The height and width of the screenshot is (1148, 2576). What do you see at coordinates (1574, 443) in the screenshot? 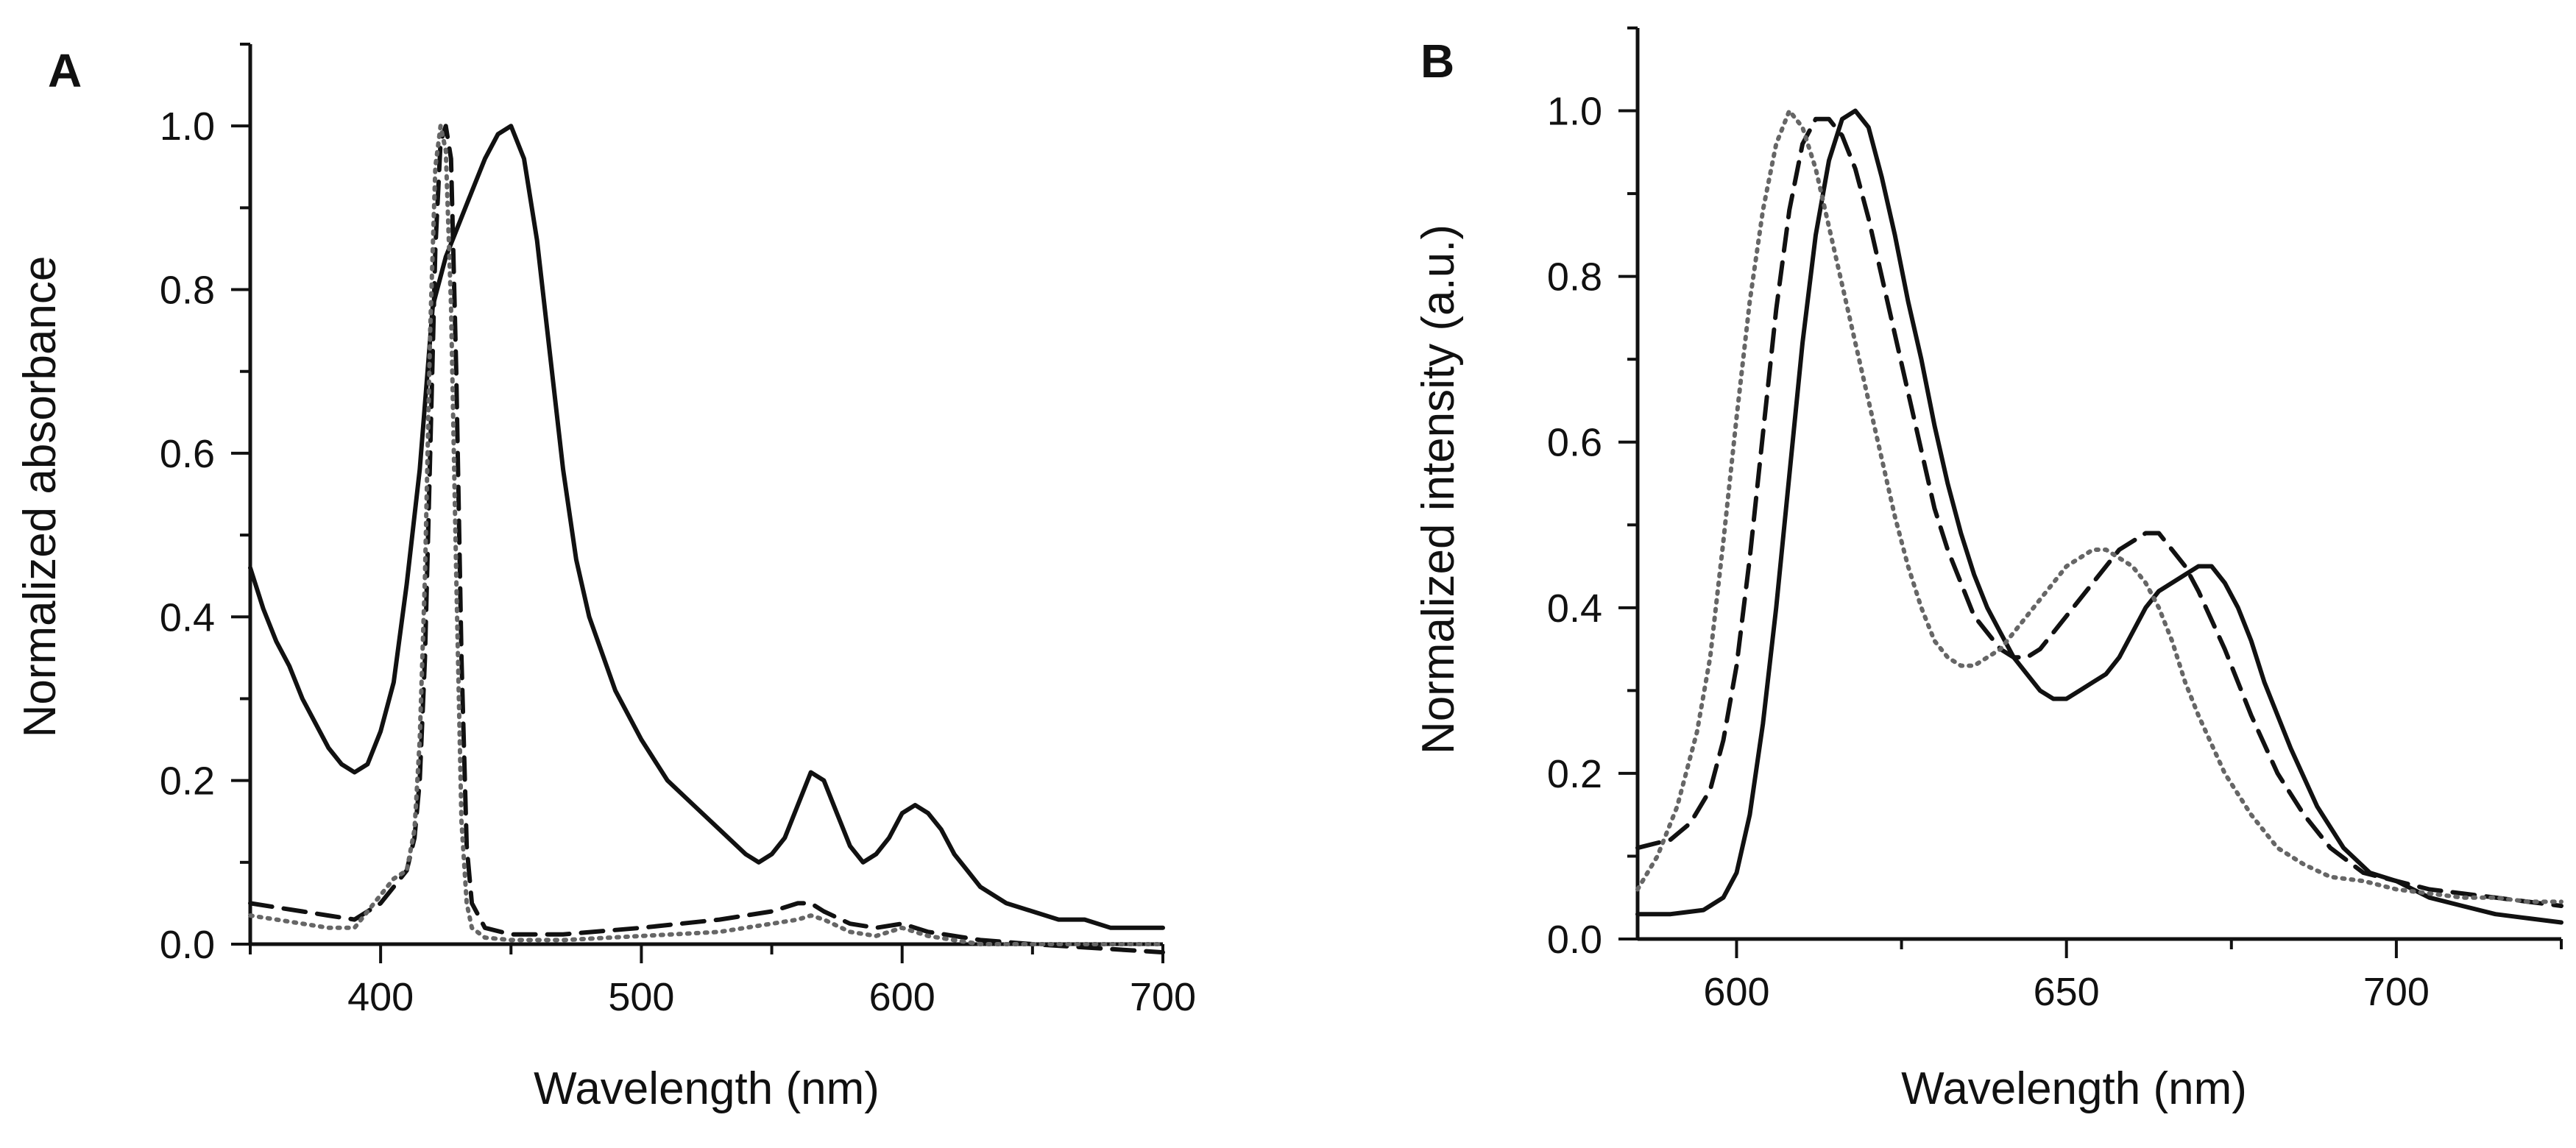
I see `panel-b-y-tick-label: 0.6` at bounding box center [1574, 443].